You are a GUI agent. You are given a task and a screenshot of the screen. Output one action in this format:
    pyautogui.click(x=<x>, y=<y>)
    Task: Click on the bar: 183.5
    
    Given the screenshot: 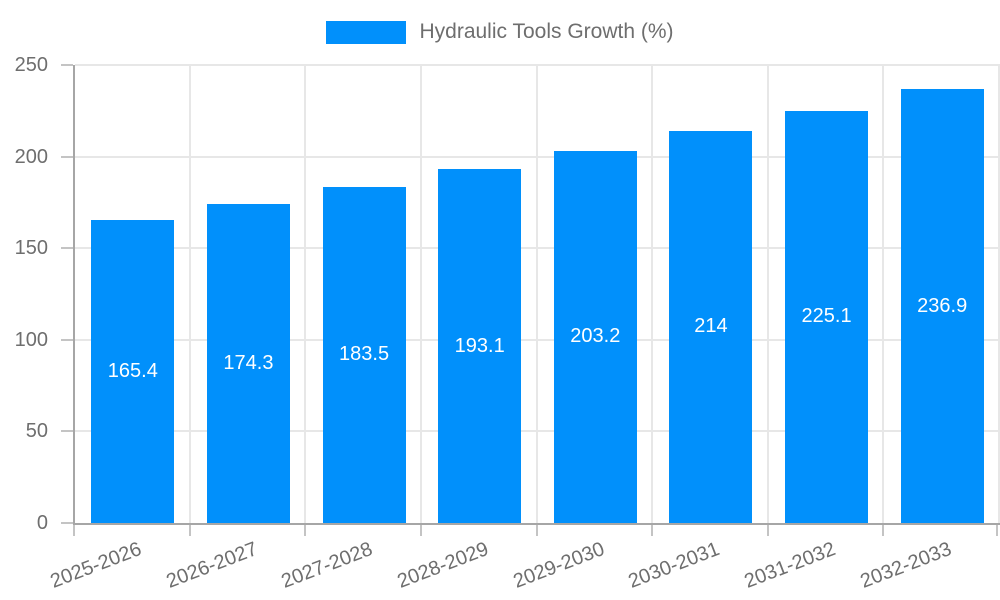 What is the action you would take?
    pyautogui.click(x=364, y=354)
    